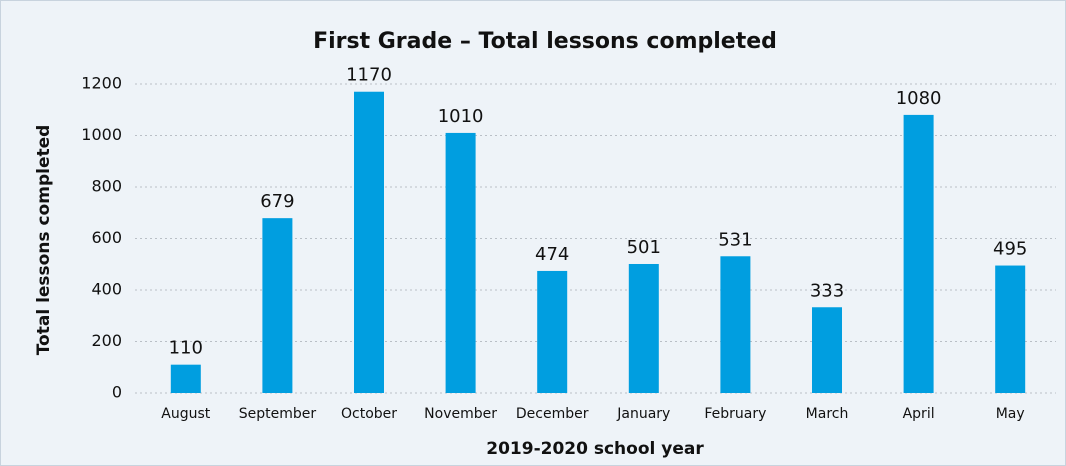 The image size is (1066, 466). I want to click on y-tick-label: 400, so click(106, 289).